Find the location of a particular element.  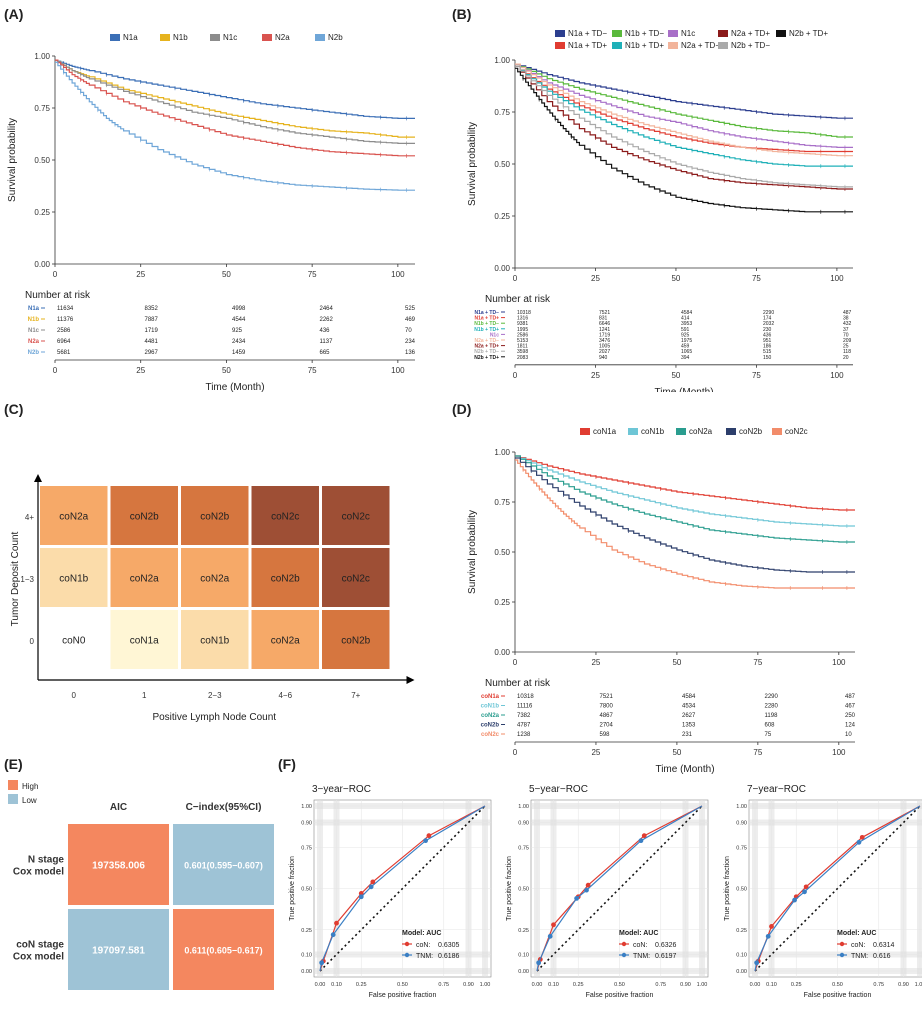

roc-legend-auc: 0.616 is located at coordinates (882, 956).